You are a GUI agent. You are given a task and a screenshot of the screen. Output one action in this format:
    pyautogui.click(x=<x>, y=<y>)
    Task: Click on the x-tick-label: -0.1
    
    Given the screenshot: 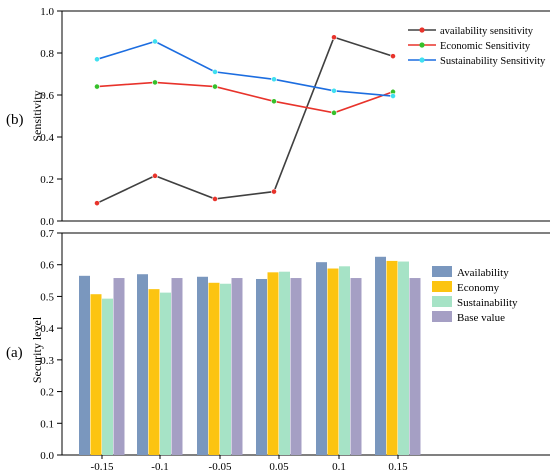 What is the action you would take?
    pyautogui.click(x=159, y=467)
    